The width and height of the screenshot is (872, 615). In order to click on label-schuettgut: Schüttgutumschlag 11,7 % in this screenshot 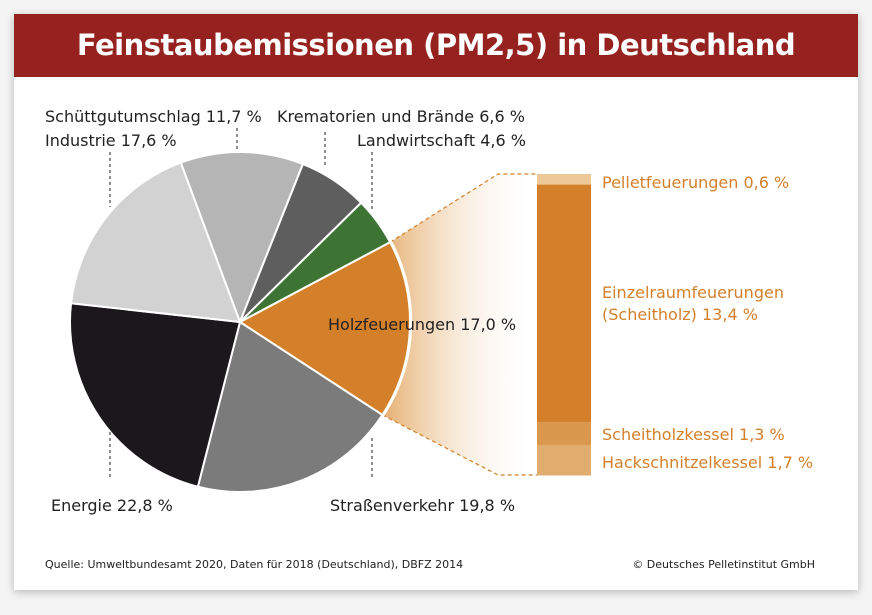, I will do `click(153, 116)`.